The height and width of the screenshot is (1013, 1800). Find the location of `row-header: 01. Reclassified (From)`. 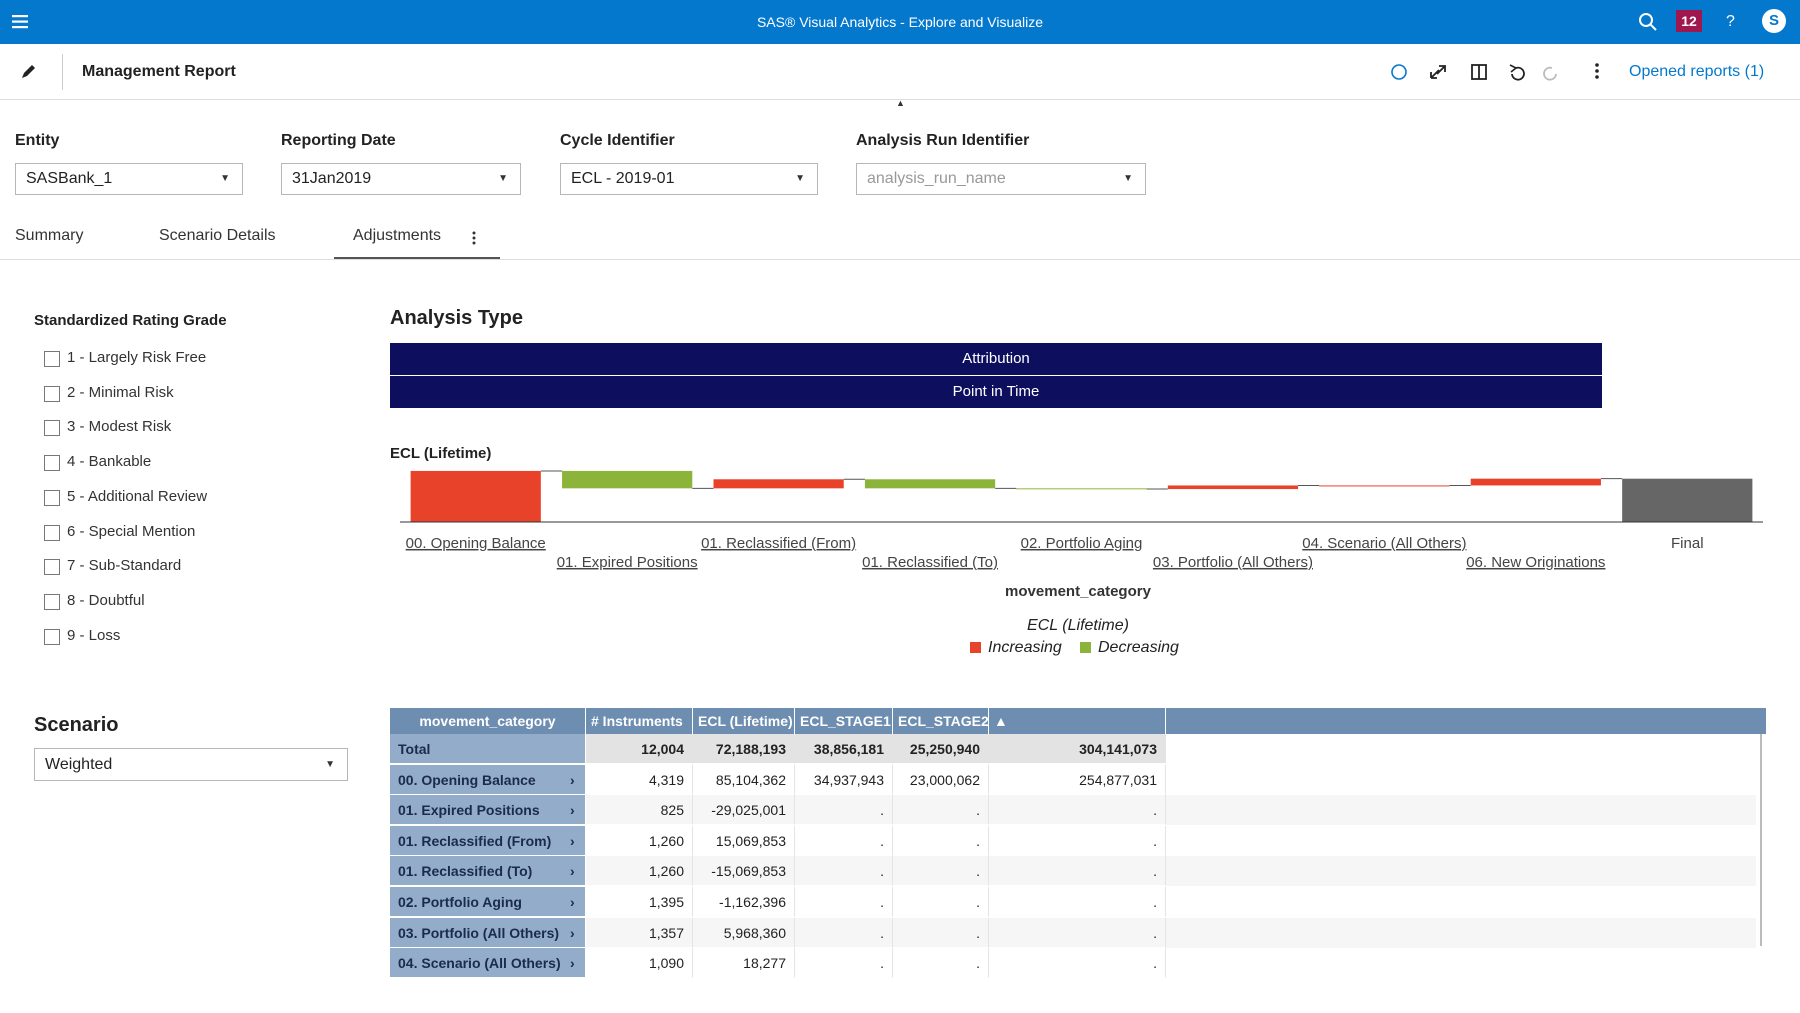

row-header: 01. Reclassified (From) is located at coordinates (488, 840).